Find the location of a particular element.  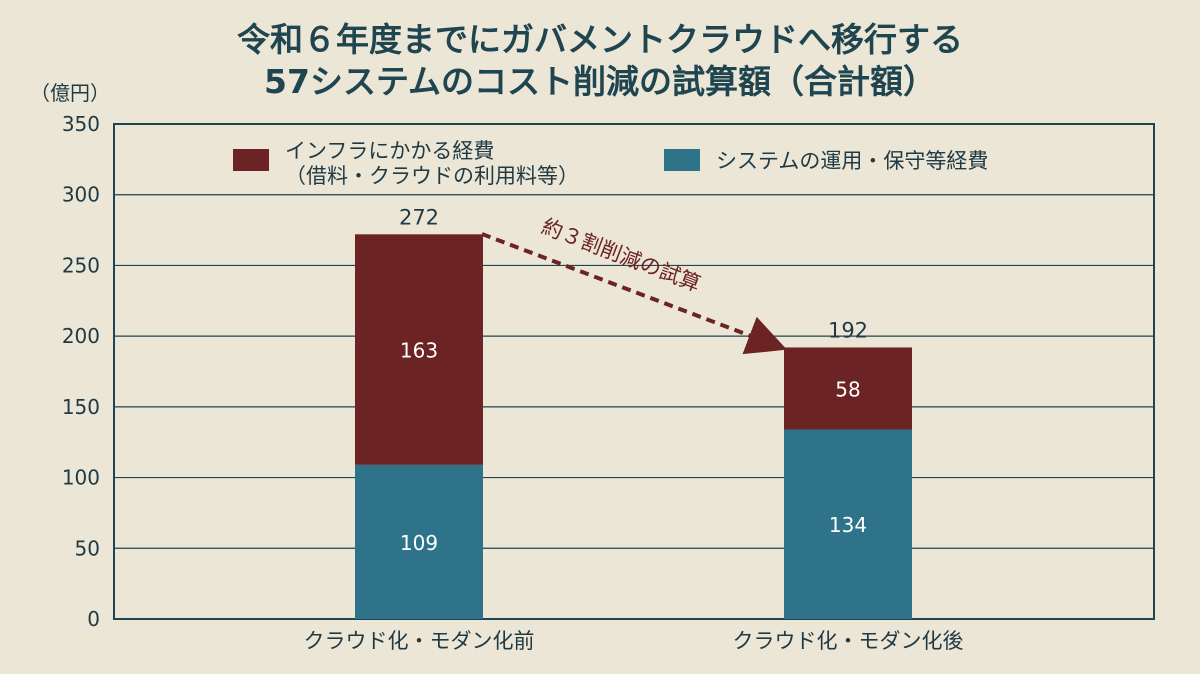

bar-value-label: 163 is located at coordinates (419, 351).